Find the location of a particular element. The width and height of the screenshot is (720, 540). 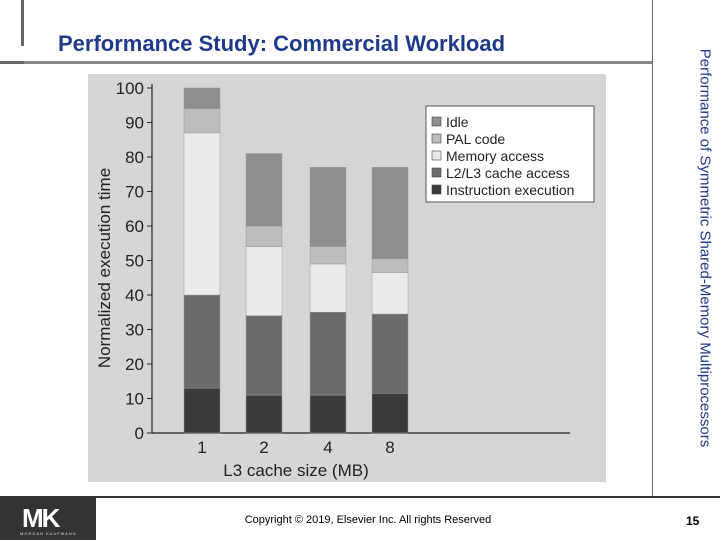

y-tick-label: 100 is located at coordinates (130, 88).